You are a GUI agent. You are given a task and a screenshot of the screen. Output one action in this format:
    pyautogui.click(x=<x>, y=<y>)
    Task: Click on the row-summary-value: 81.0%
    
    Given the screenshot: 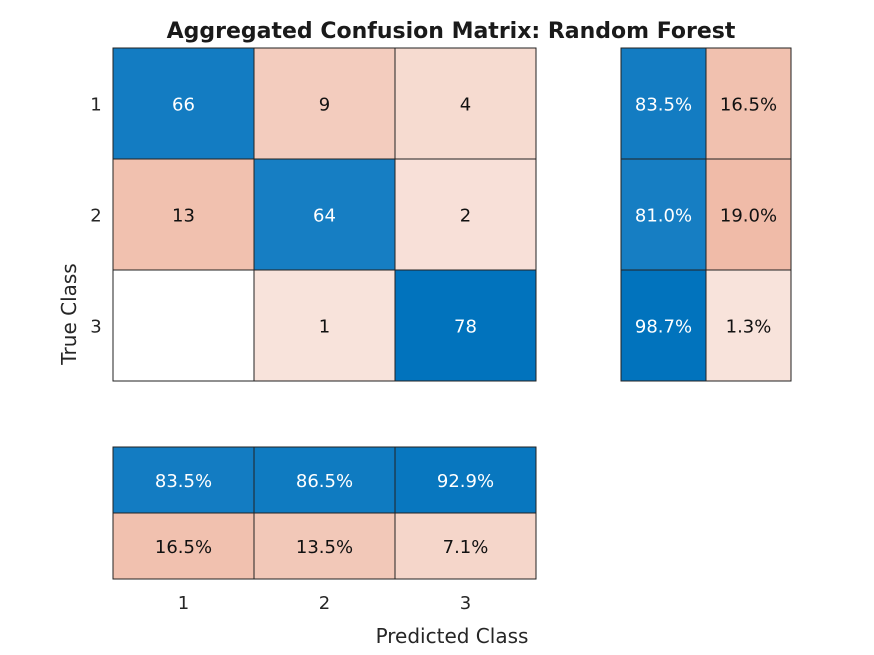 What is the action you would take?
    pyautogui.click(x=663, y=216)
    